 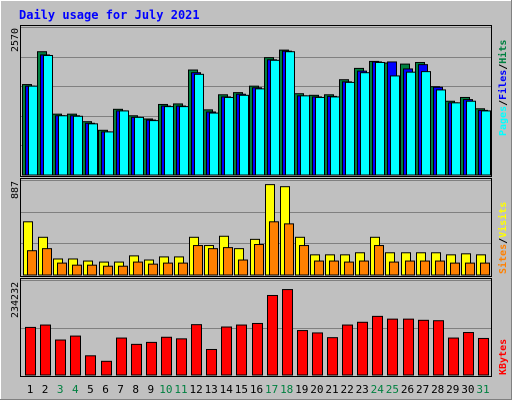 I want to click on kbytes-y-max-label: 234232, so click(x=15, y=300).